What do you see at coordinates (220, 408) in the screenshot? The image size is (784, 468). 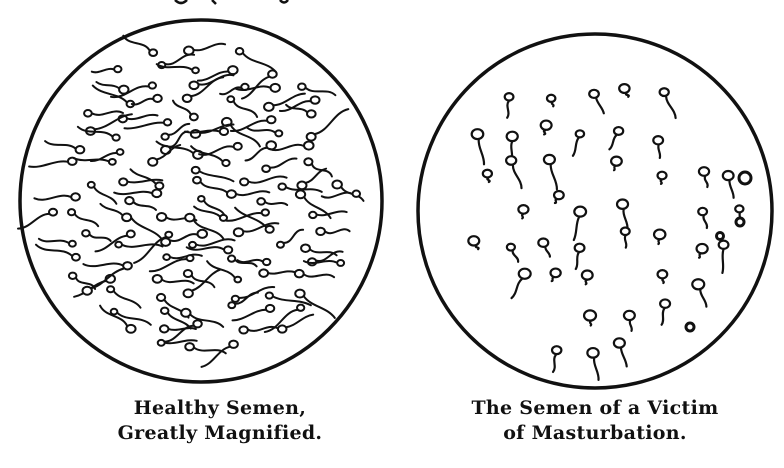 I see `left-caption-line1: Healthy Semen,` at bounding box center [220, 408].